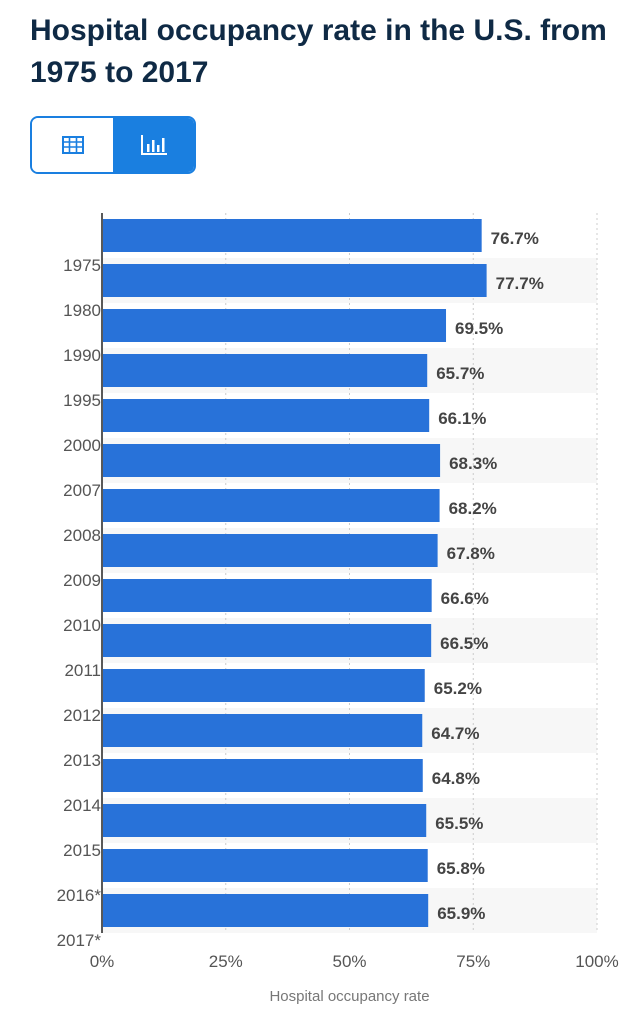 This screenshot has height=1023, width=634. I want to click on y-tick-label: 1975, so click(82, 265).